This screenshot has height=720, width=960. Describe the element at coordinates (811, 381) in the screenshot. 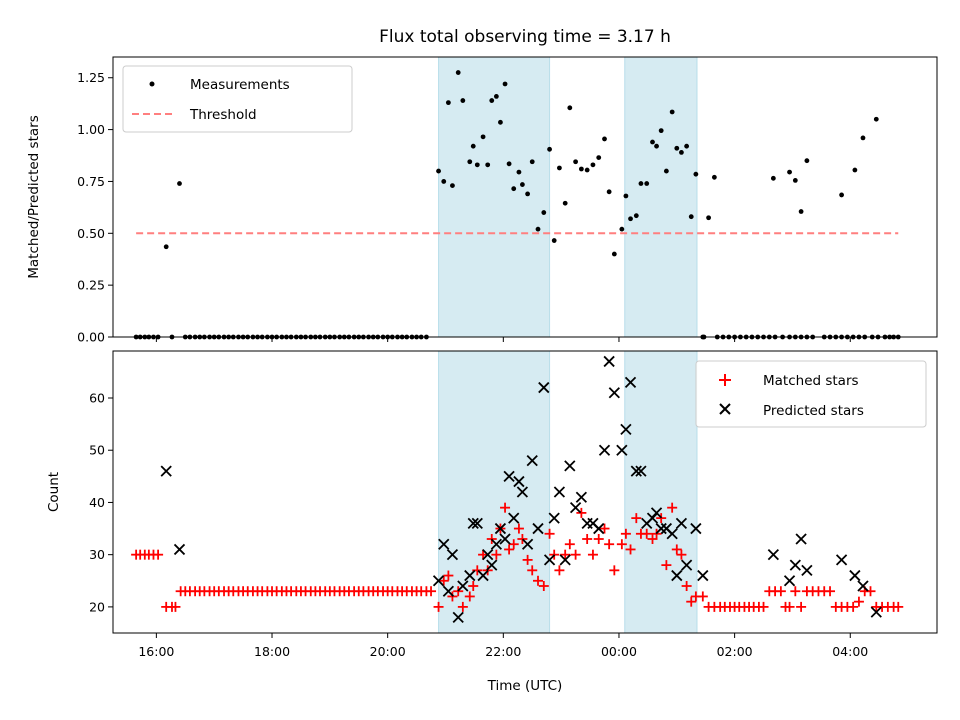

I see `legend-matched-label: Matched stars` at that location.